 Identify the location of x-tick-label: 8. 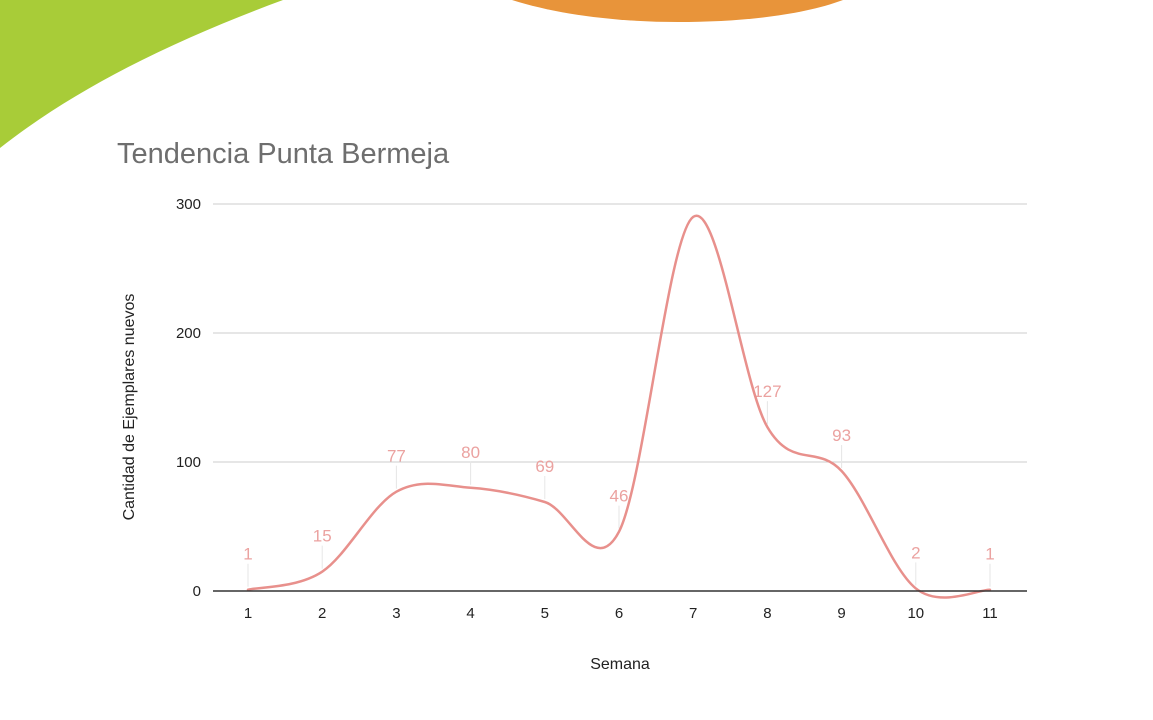
(767, 613).